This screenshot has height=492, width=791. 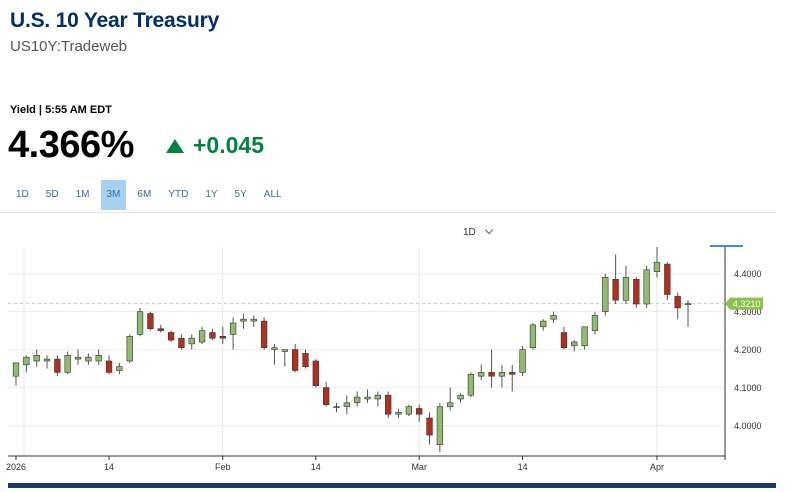 What do you see at coordinates (211, 194) in the screenshot?
I see `range-button-1y: 1Y` at bounding box center [211, 194].